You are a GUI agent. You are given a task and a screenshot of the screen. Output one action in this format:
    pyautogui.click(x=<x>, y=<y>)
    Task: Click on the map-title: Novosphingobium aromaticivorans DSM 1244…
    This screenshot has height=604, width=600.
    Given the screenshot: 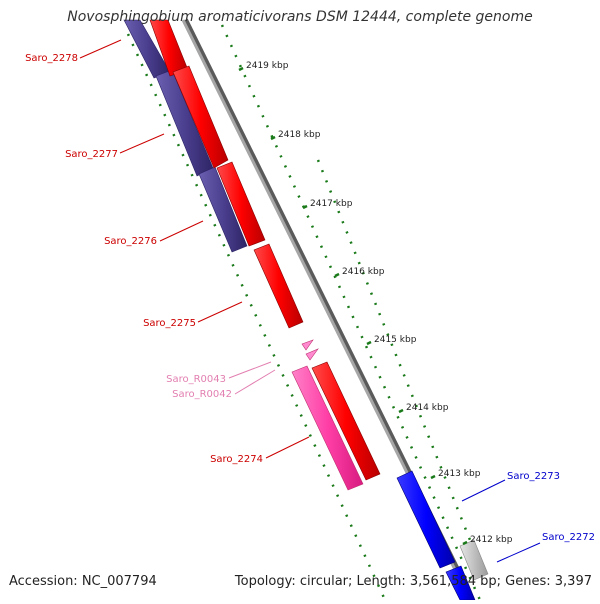 What is the action you would take?
    pyautogui.click(x=300, y=17)
    